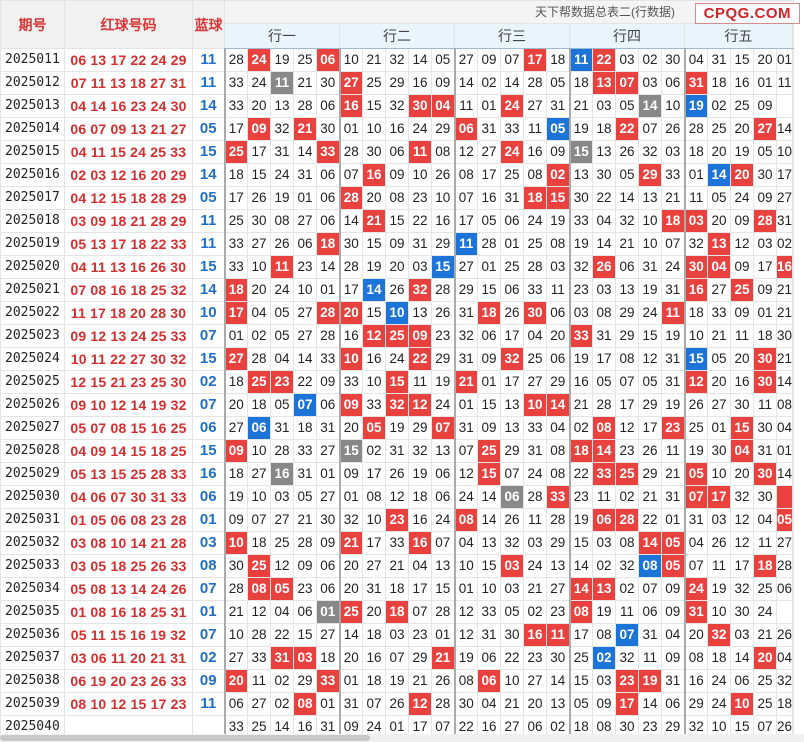 Image resolution: width=804 pixels, height=742 pixels. Describe the element at coordinates (512, 635) in the screenshot. I see `data-cell: 30` at that location.